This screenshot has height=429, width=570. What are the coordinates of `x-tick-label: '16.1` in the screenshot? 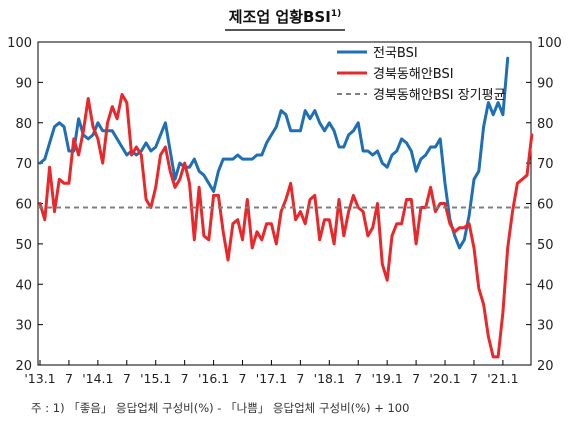 It's located at (213, 378).